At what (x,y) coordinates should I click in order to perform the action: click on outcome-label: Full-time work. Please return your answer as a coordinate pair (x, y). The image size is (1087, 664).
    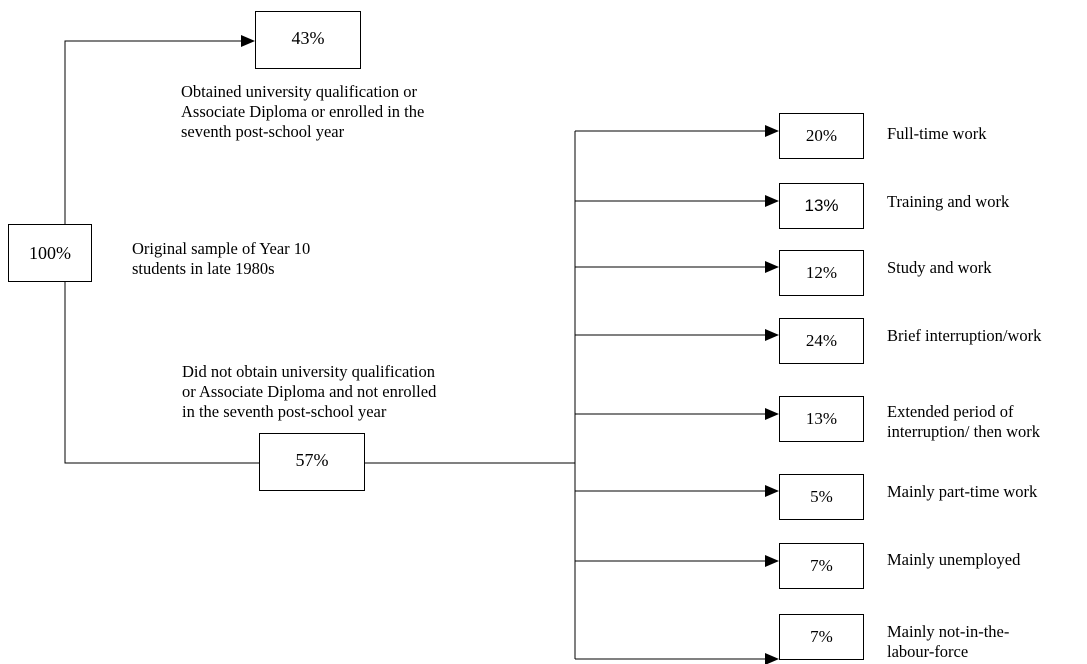
    Looking at the image, I should click on (937, 133).